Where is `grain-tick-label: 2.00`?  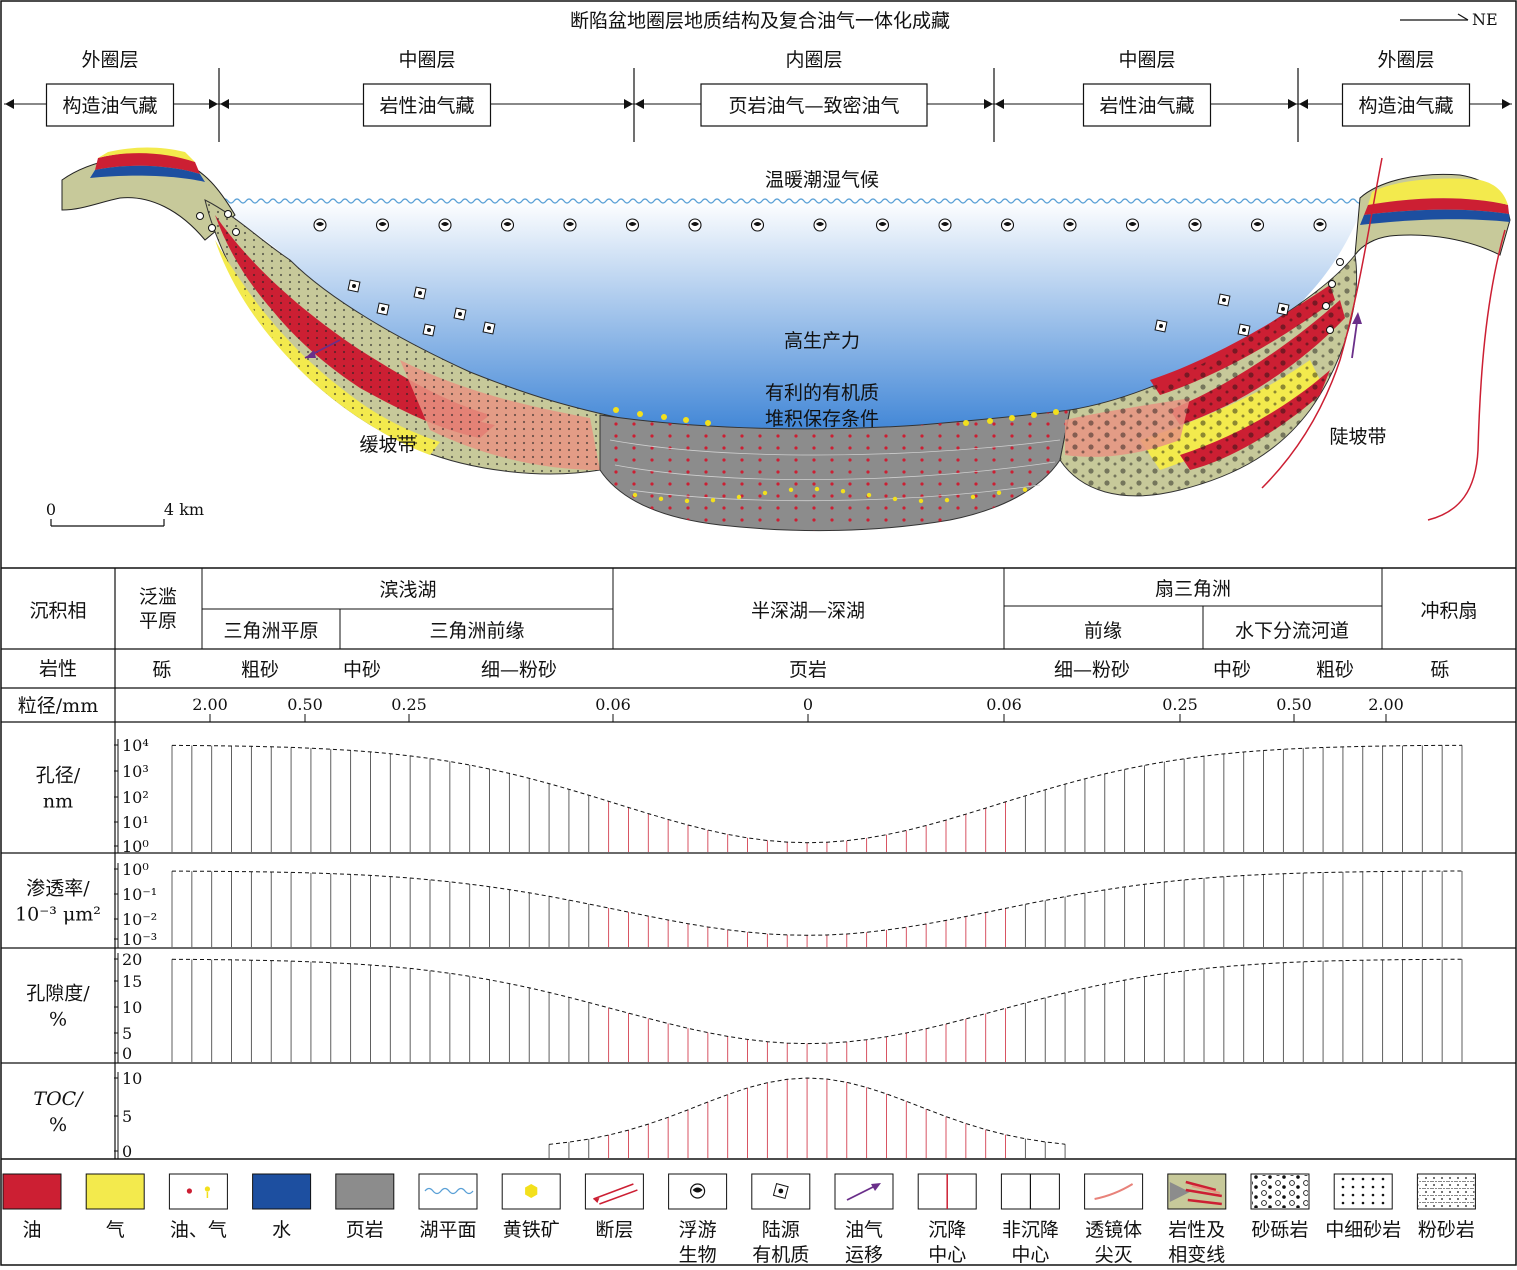 grain-tick-label: 2.00 is located at coordinates (210, 704).